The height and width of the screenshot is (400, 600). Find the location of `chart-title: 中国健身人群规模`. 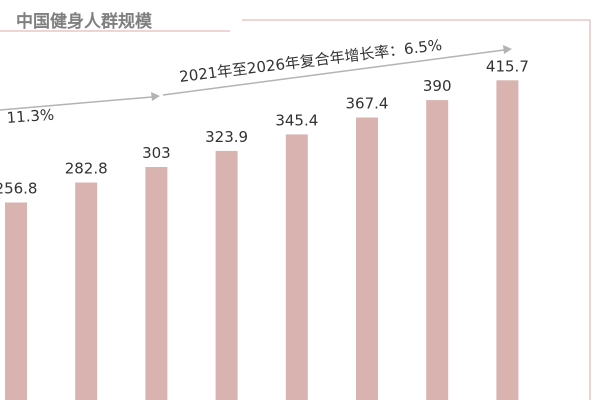

chart-title: 中国健身人群规模 is located at coordinates (84, 21).